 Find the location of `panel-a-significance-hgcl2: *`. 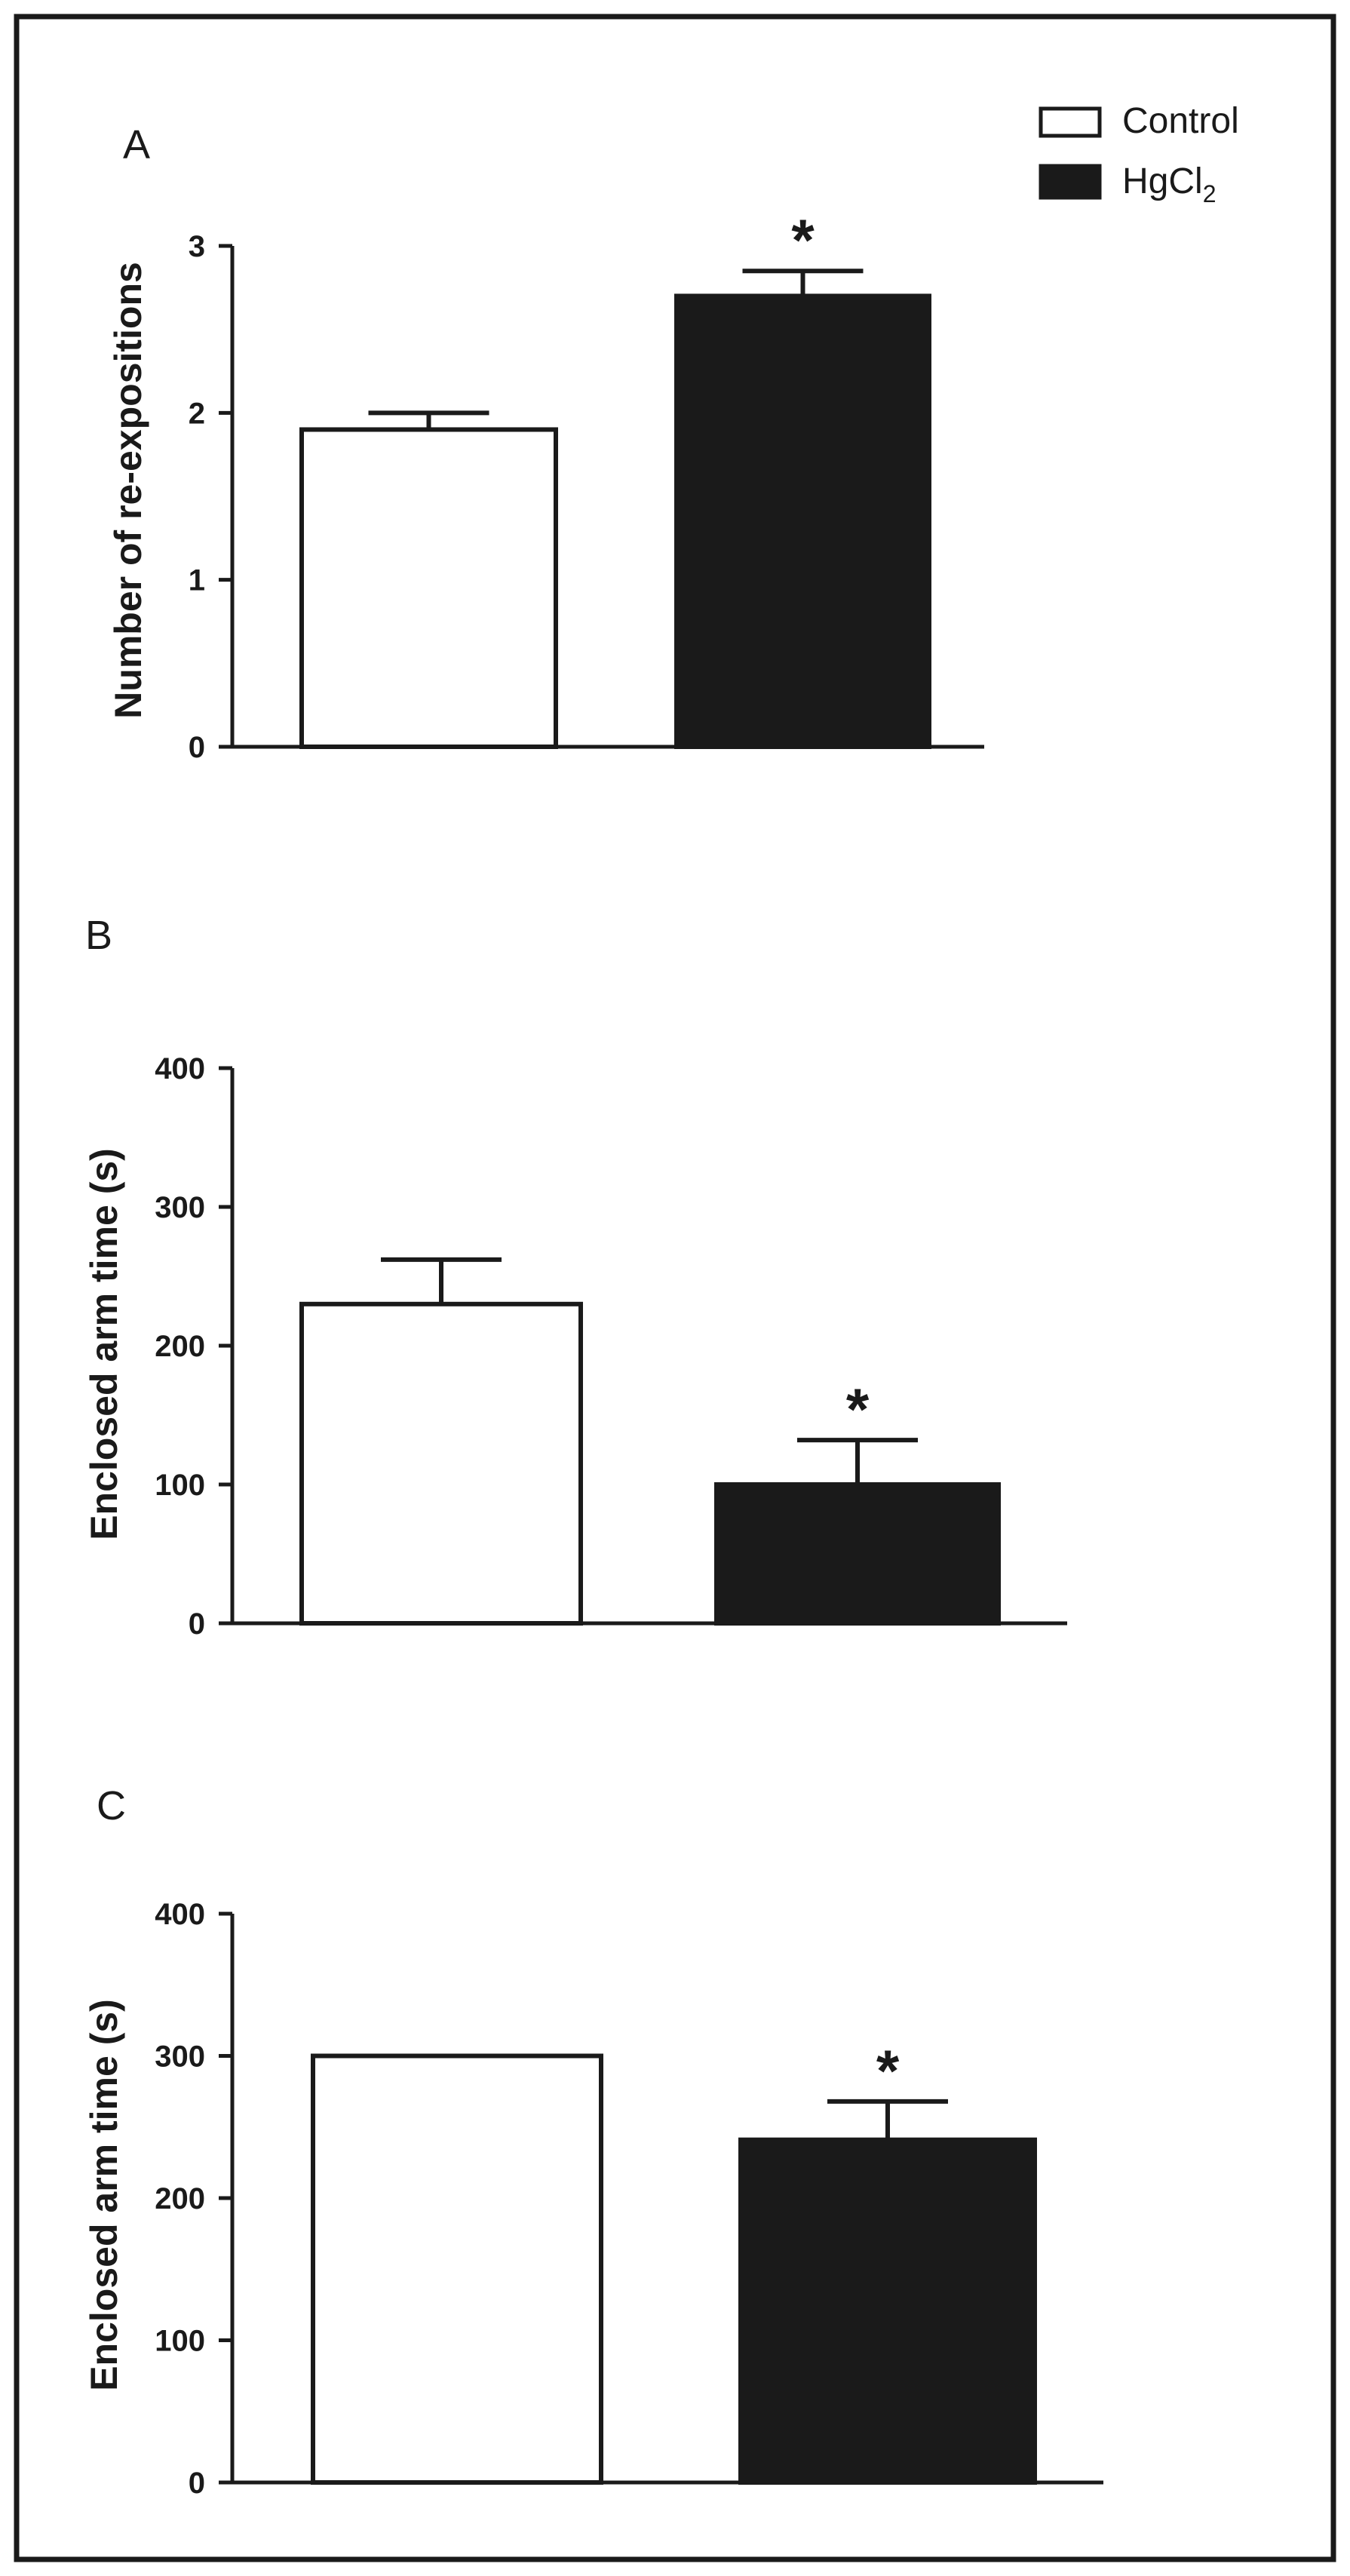

panel-a-significance-hgcl2: * is located at coordinates (803, 240).